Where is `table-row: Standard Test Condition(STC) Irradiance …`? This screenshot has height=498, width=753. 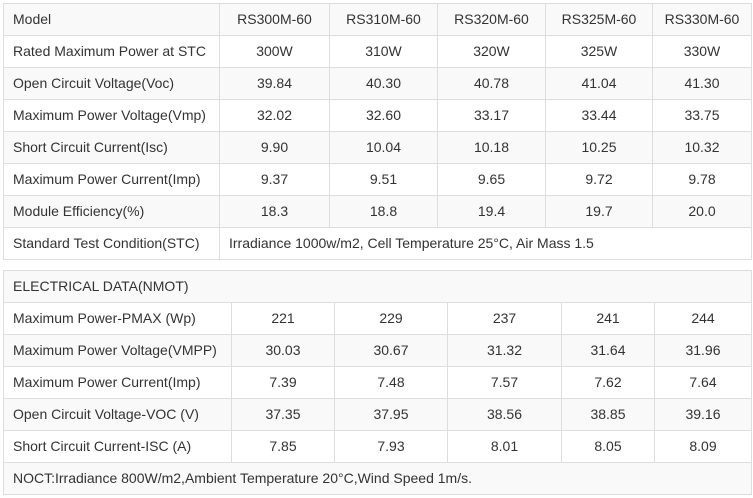
table-row: Standard Test Condition(STC) Irradiance … is located at coordinates (377, 243).